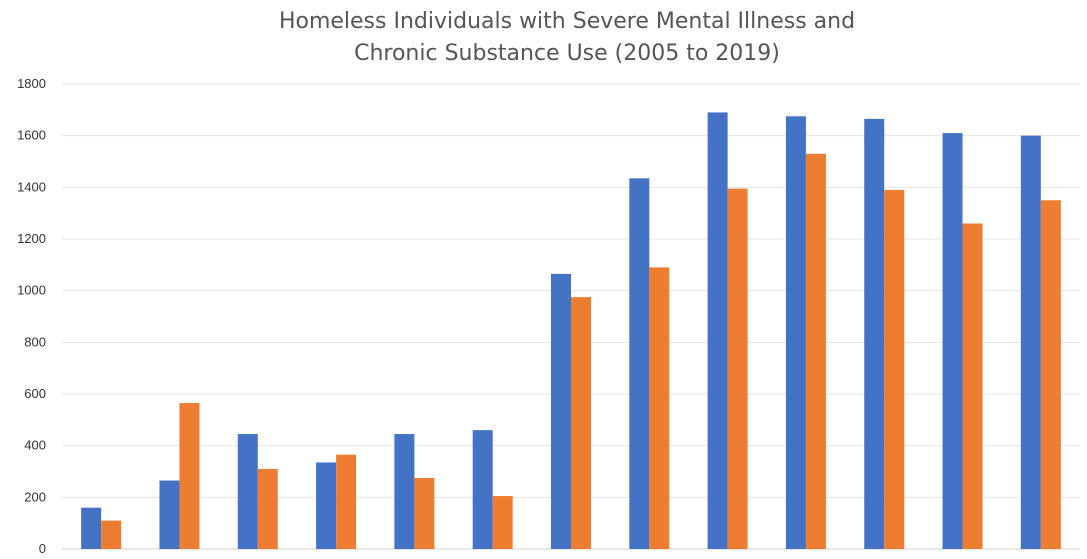 The width and height of the screenshot is (1087, 559). Describe the element at coordinates (42, 547) in the screenshot. I see `y-tick-label: 0` at that location.